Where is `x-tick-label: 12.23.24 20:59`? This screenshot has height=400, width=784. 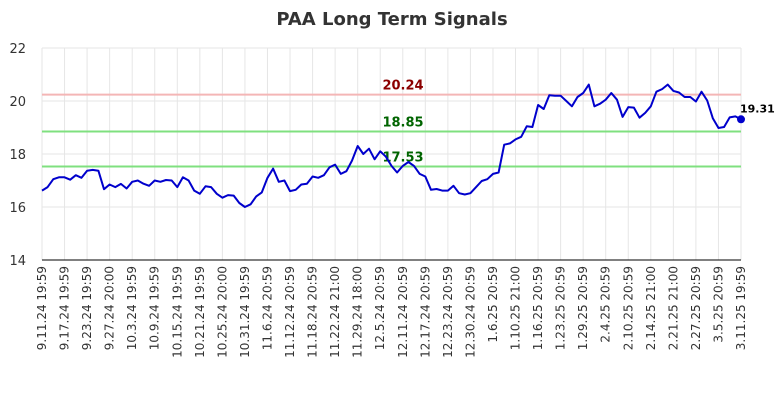
x-tick-label: 12.23.24 20:59 is located at coordinates (448, 312).